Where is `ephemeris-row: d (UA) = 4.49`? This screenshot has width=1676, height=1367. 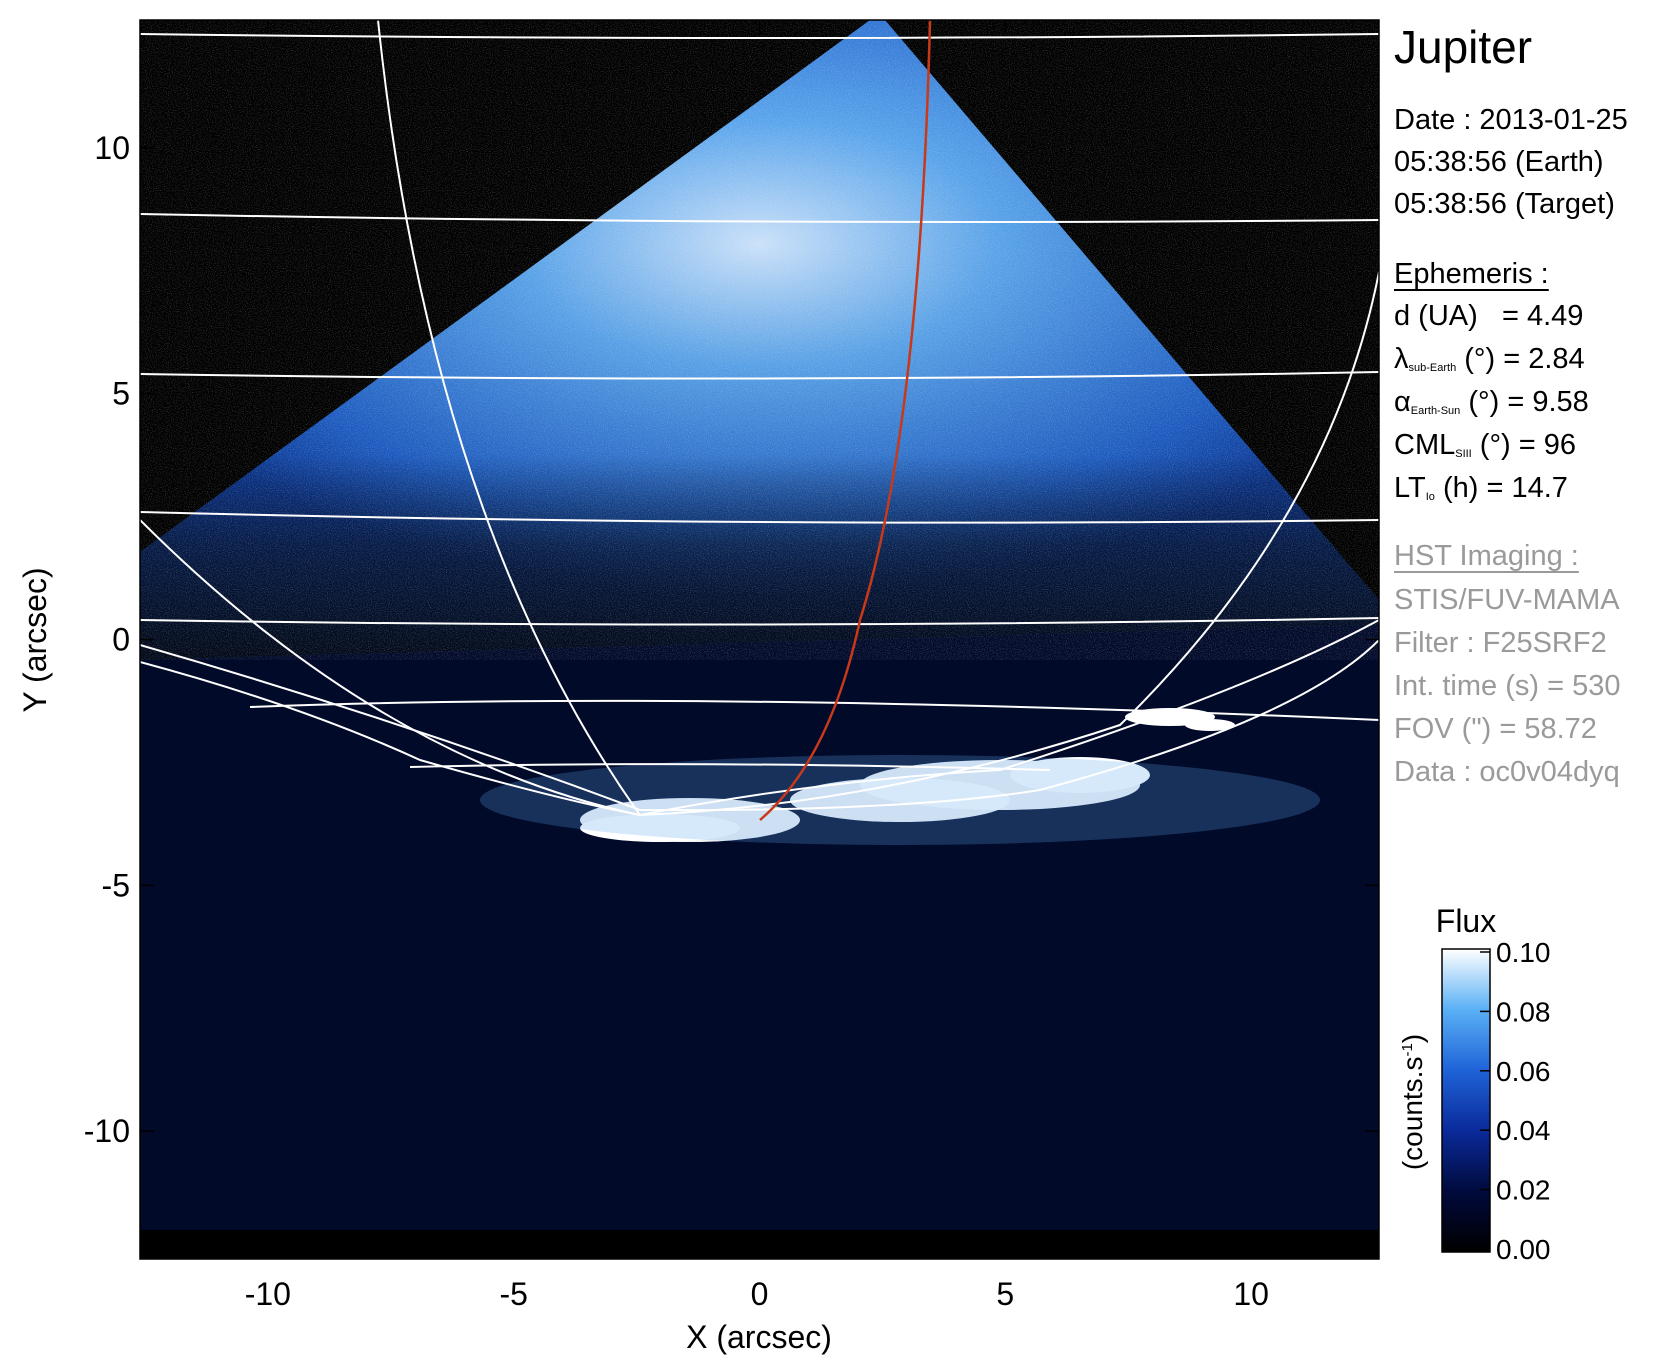 ephemeris-row: d (UA) = 4.49 is located at coordinates (1488, 316).